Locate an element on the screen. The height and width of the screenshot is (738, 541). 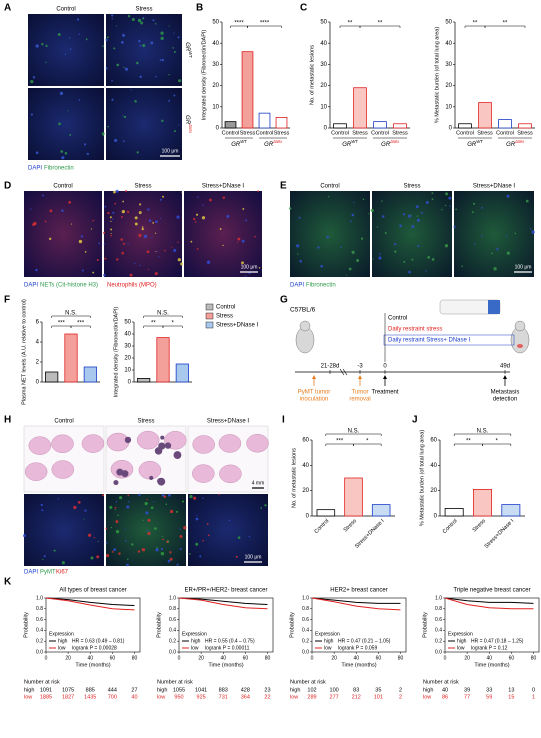
significance-label: ** is located at coordinates (505, 24).